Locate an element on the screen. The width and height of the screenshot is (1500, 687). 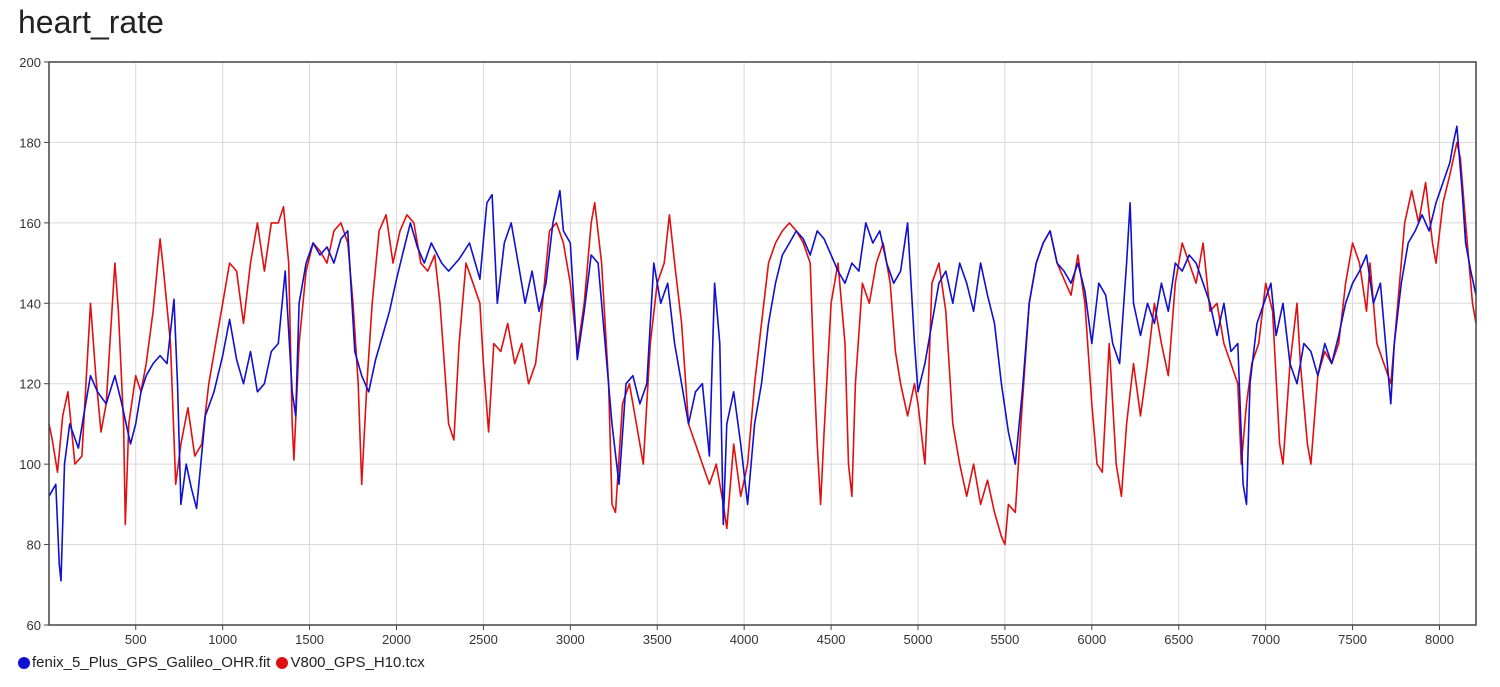
y-tick-label: 140 is located at coordinates (30, 303).